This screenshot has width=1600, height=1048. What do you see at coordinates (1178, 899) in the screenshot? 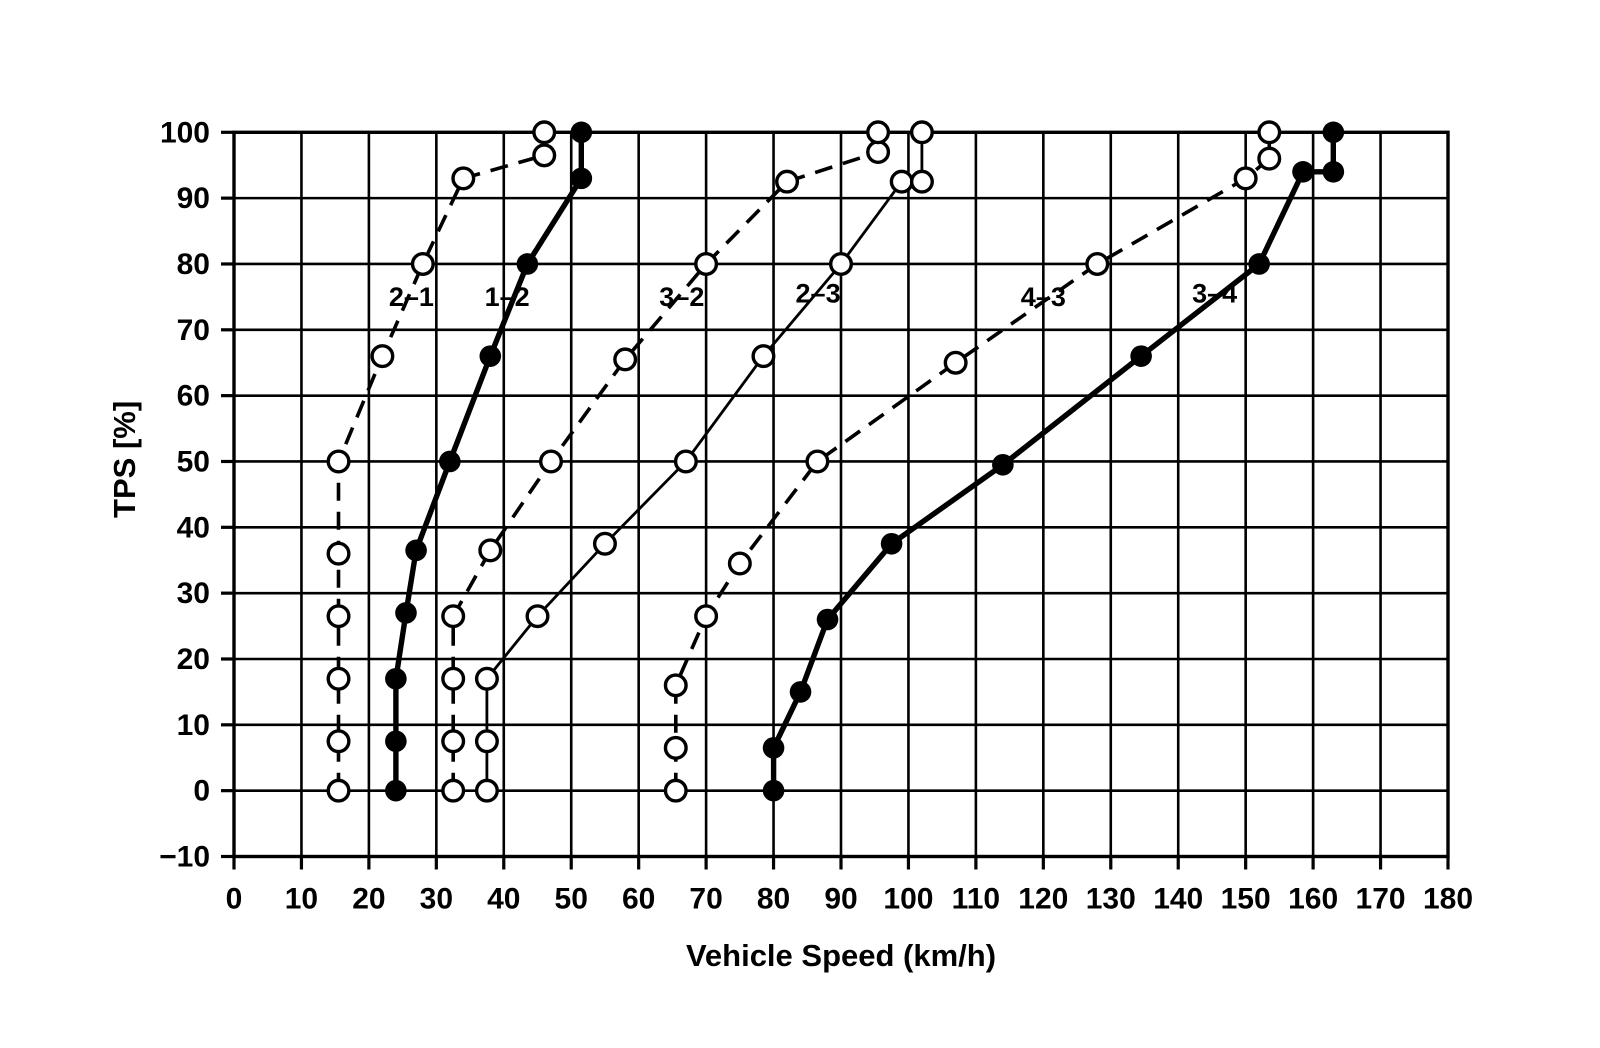
I see `x-tick-label: 140` at bounding box center [1178, 899].